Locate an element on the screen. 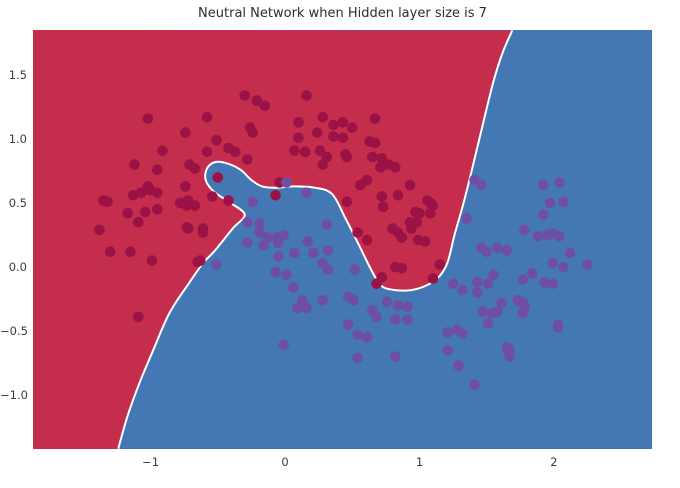  y-tick-label: 1.5 is located at coordinates (17, 75).